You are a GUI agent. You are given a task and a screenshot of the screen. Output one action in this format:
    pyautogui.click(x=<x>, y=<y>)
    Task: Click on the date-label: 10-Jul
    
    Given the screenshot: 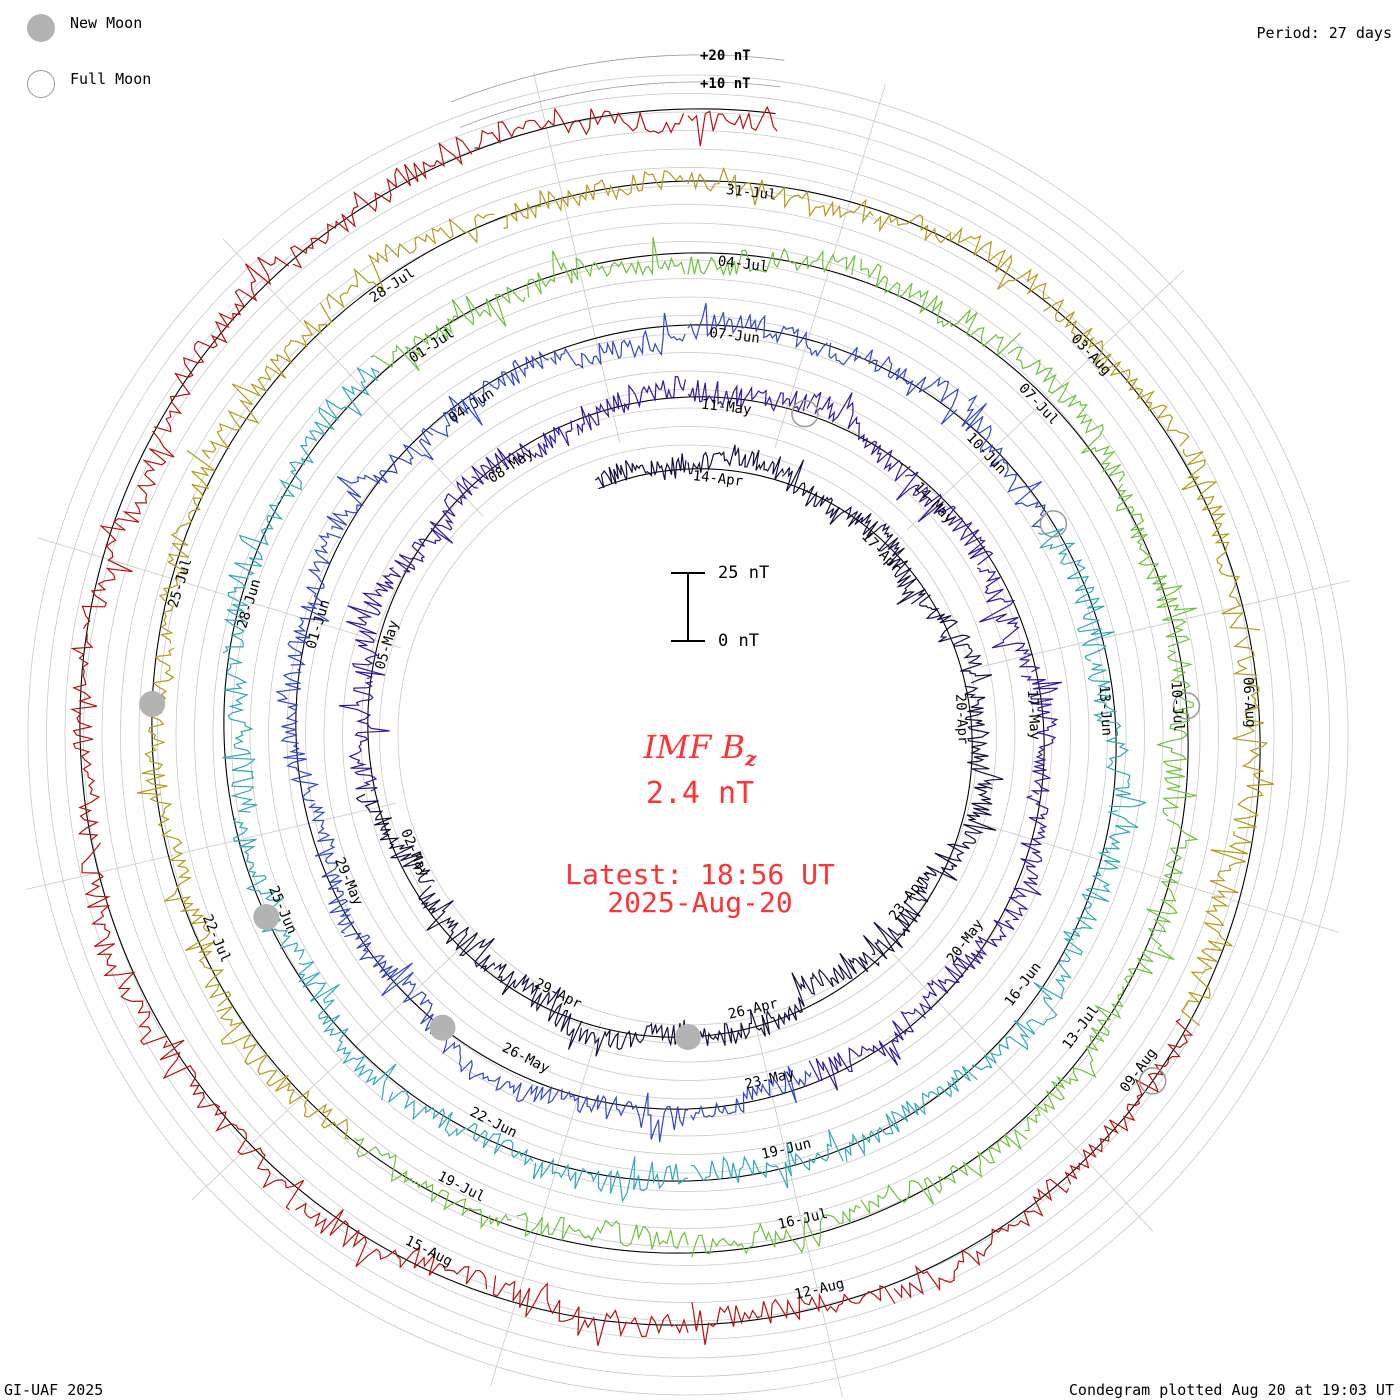 What is the action you would take?
    pyautogui.click(x=1177, y=706)
    